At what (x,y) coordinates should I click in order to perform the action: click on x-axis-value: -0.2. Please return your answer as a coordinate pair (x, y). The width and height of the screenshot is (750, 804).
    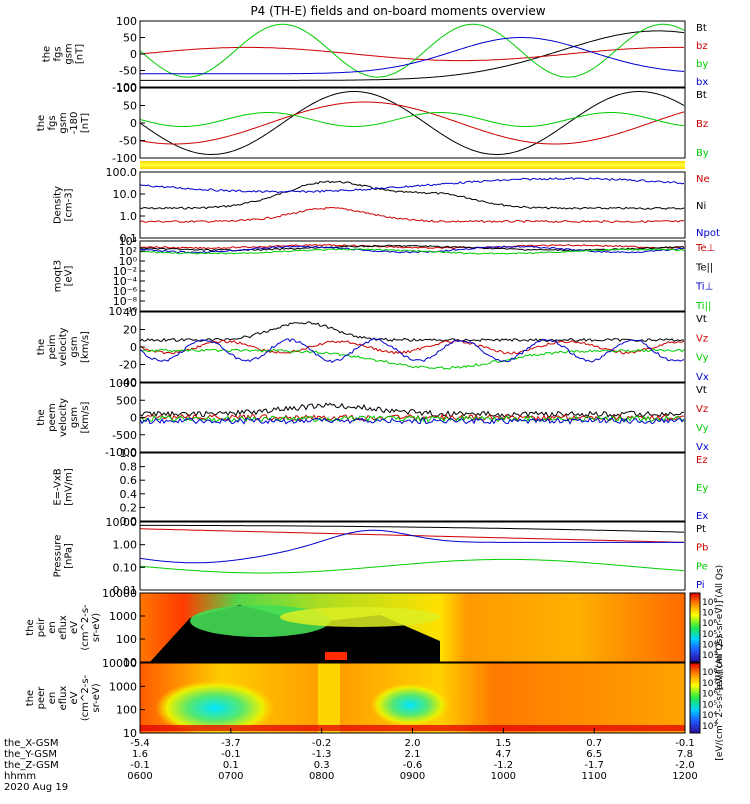
    Looking at the image, I should click on (322, 743).